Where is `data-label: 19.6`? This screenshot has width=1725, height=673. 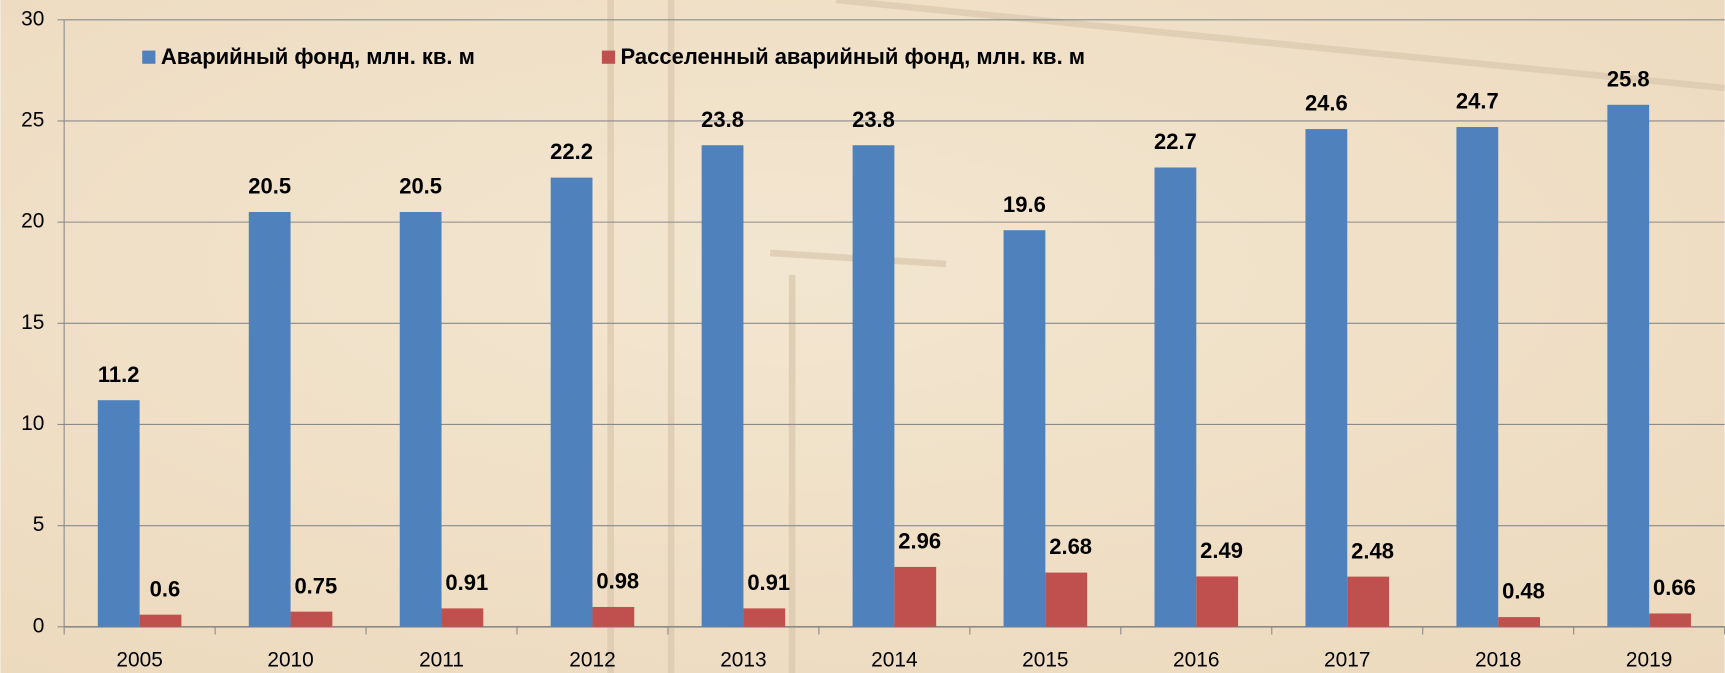
data-label: 19.6 is located at coordinates (1024, 204).